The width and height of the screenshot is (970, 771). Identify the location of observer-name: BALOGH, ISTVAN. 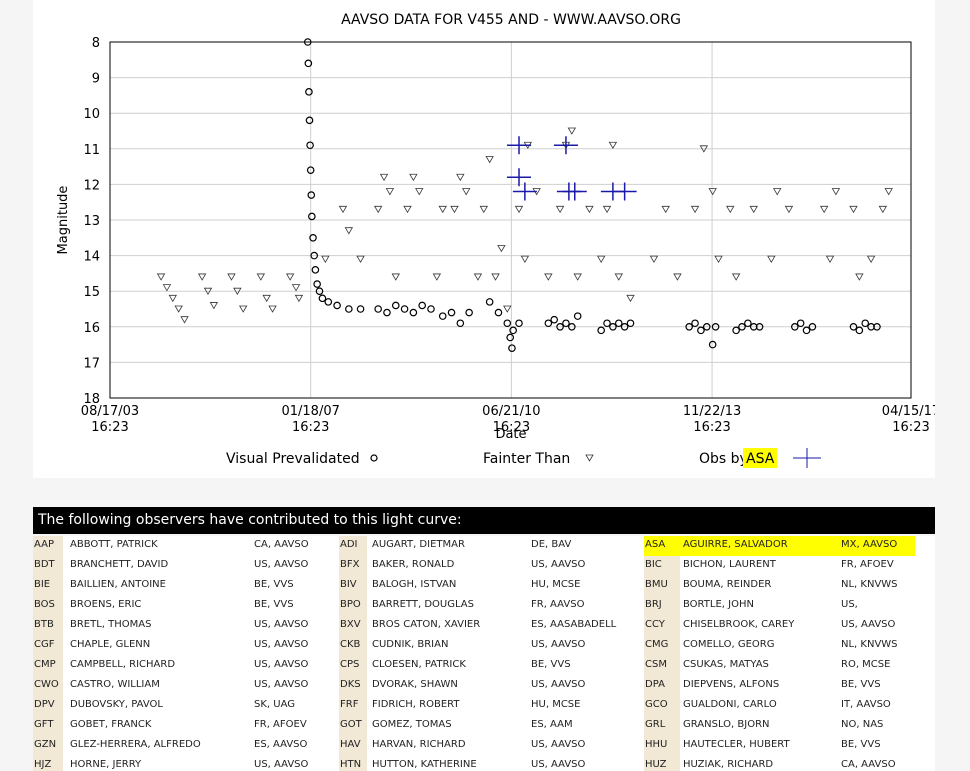
(414, 584).